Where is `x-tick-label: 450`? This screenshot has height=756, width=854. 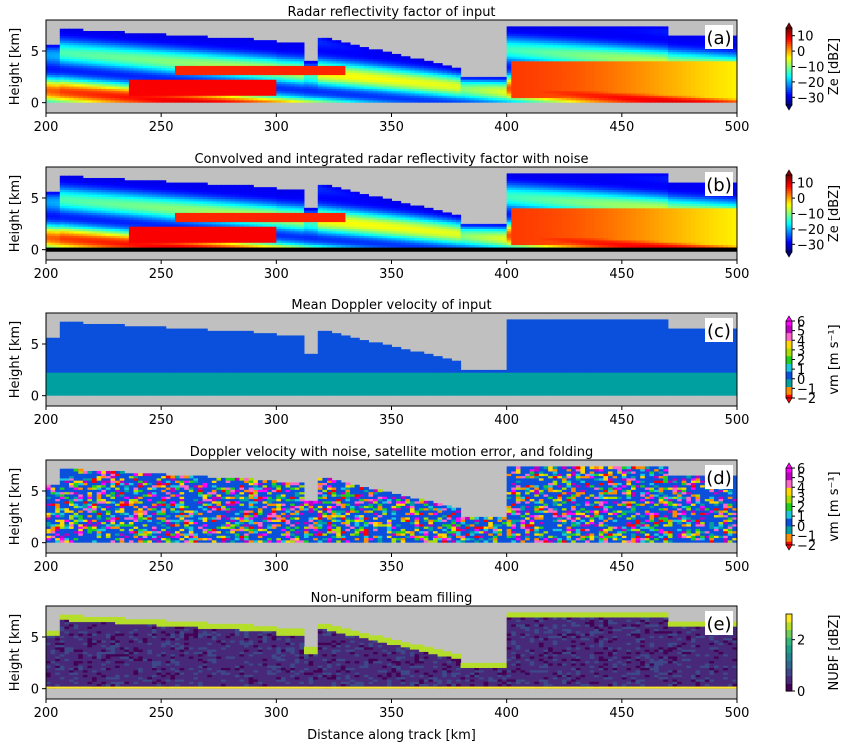
x-tick-label: 450 is located at coordinates (621, 127).